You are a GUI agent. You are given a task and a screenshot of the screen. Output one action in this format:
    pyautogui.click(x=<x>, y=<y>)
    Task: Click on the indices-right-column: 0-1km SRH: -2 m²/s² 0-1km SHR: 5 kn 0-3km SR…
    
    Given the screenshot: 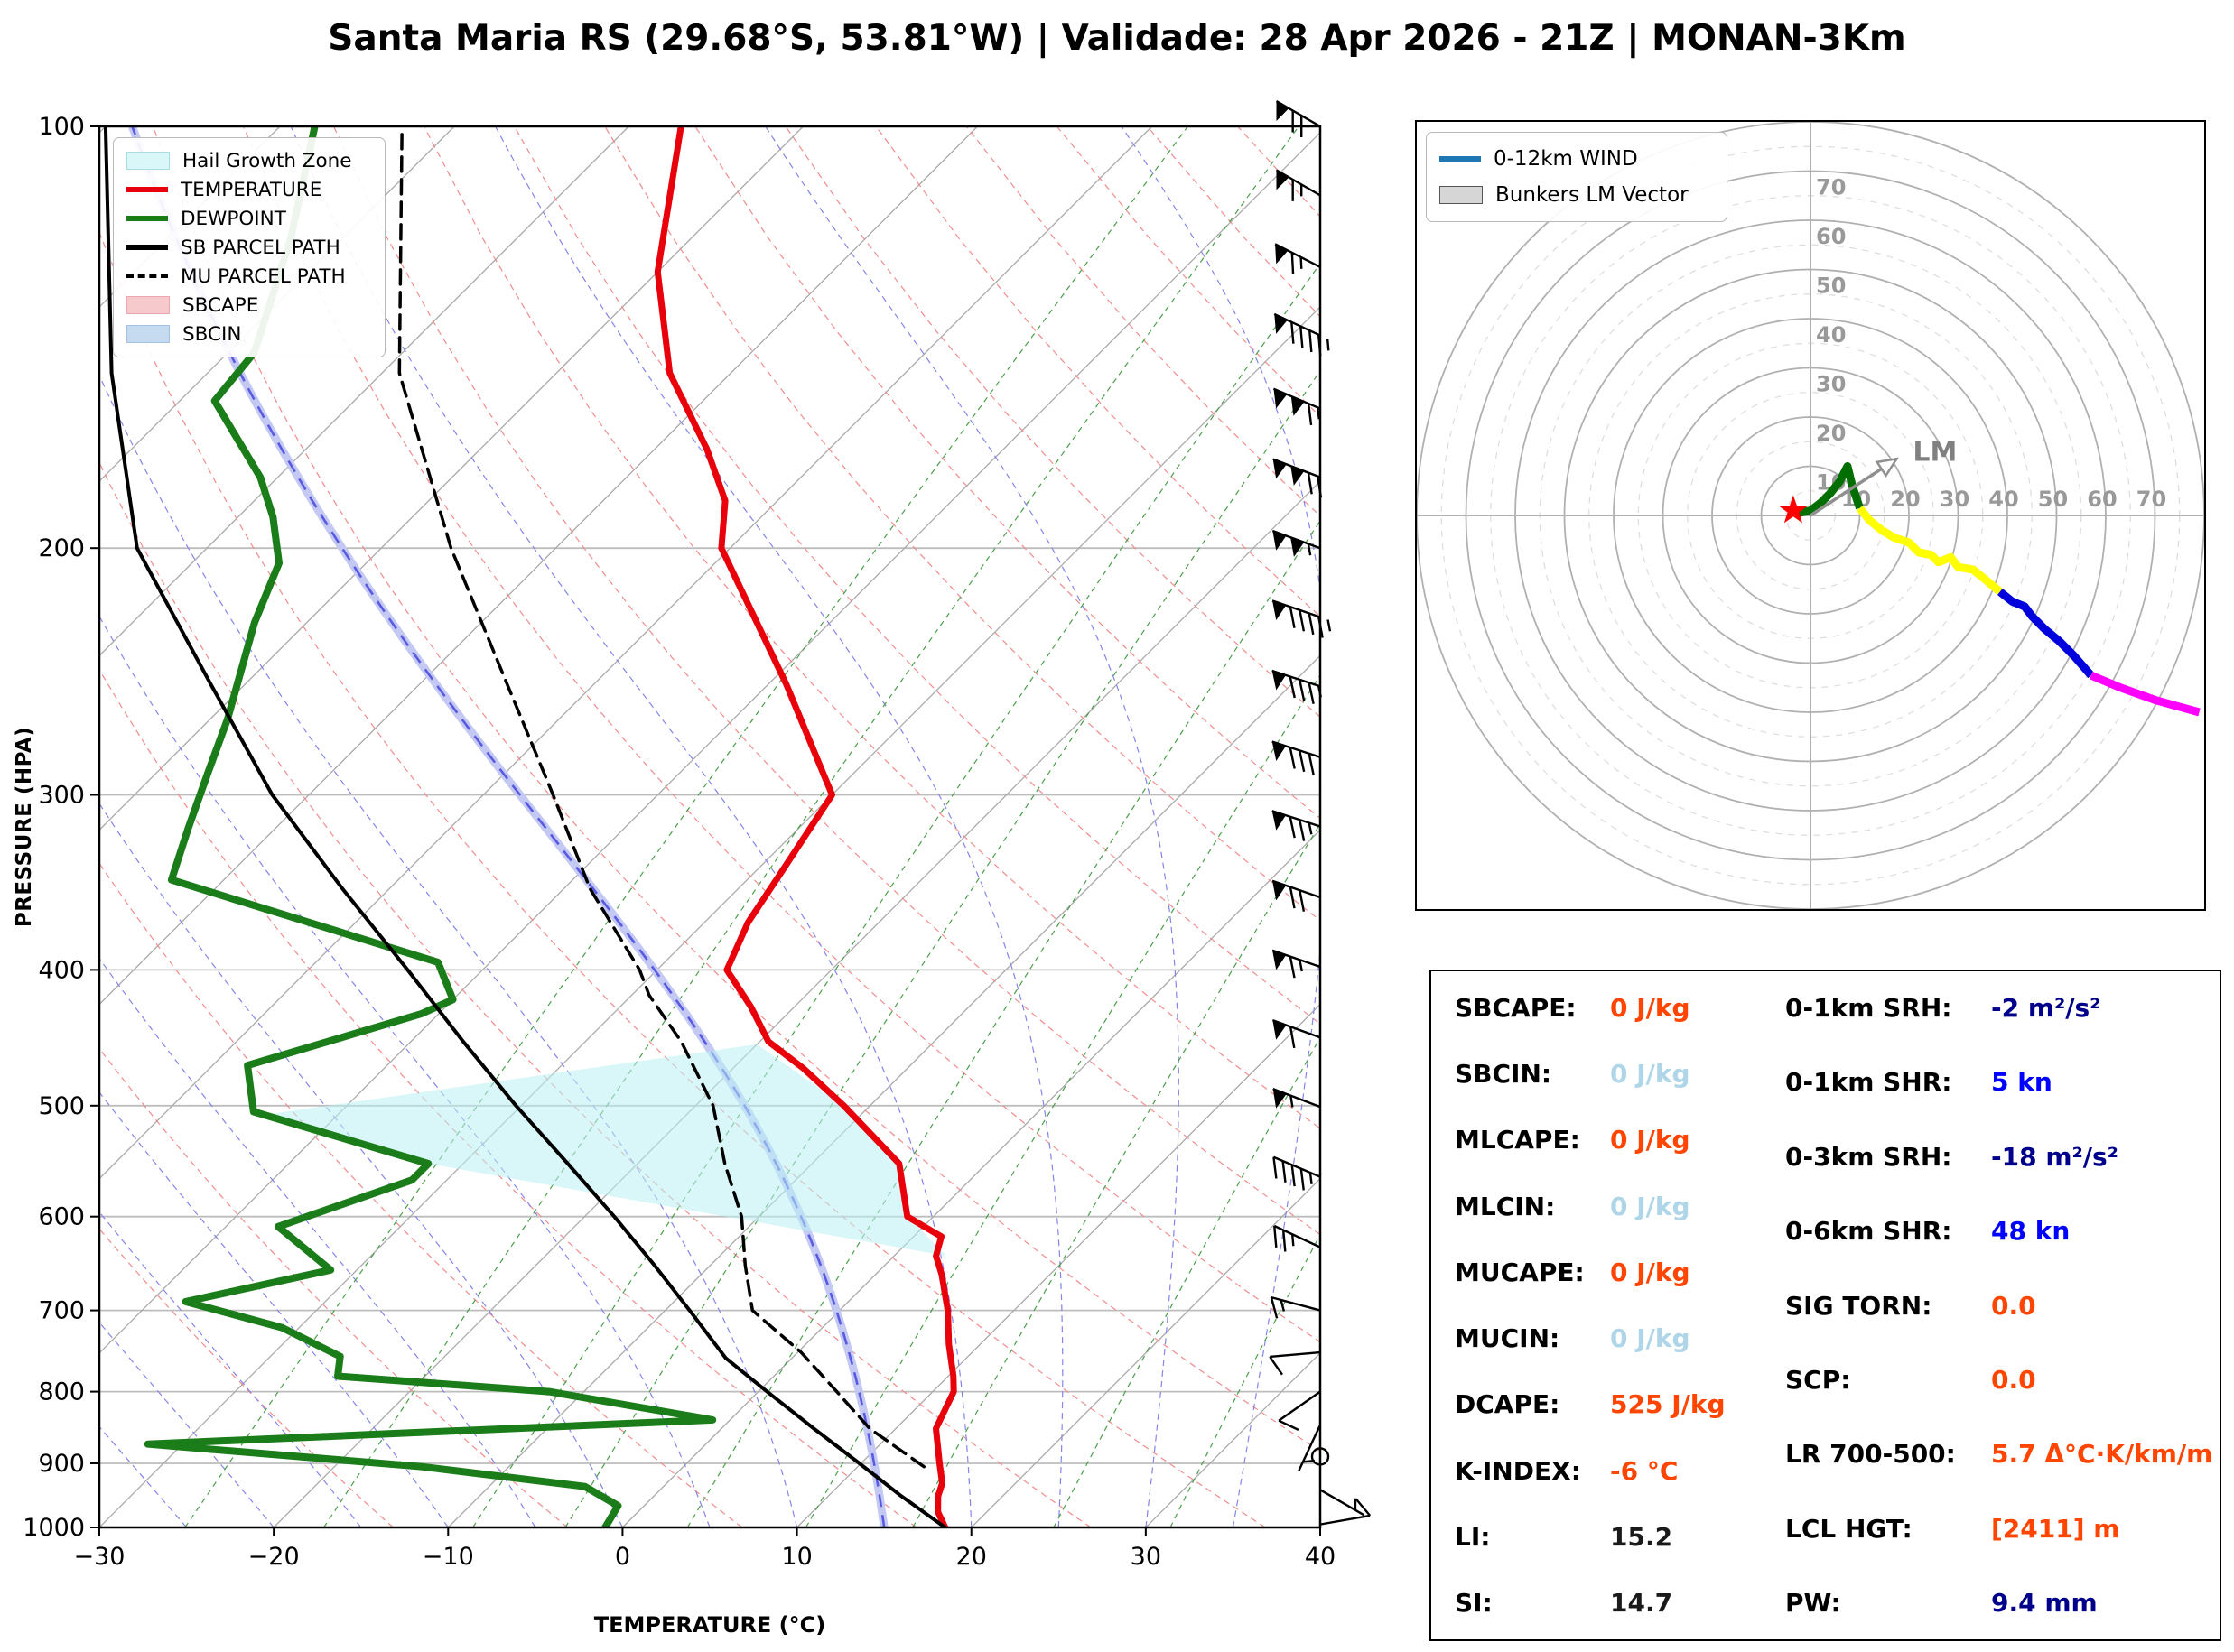 What is the action you would take?
    pyautogui.click(x=1999, y=1305)
    